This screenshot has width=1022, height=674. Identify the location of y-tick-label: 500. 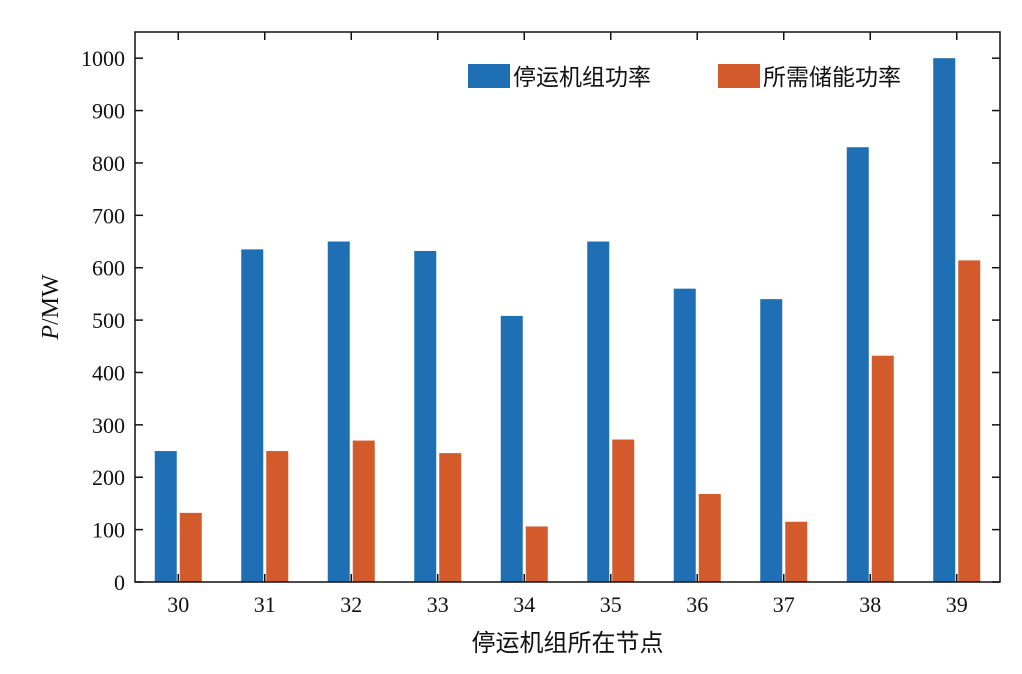
(108, 320).